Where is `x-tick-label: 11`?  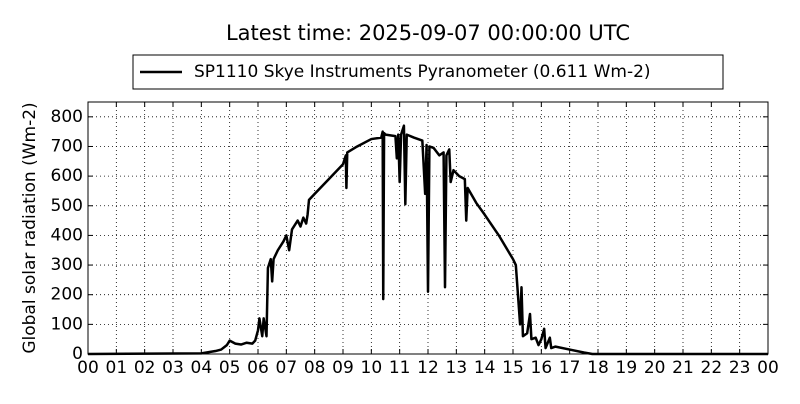 x-tick-label: 11 is located at coordinates (400, 368).